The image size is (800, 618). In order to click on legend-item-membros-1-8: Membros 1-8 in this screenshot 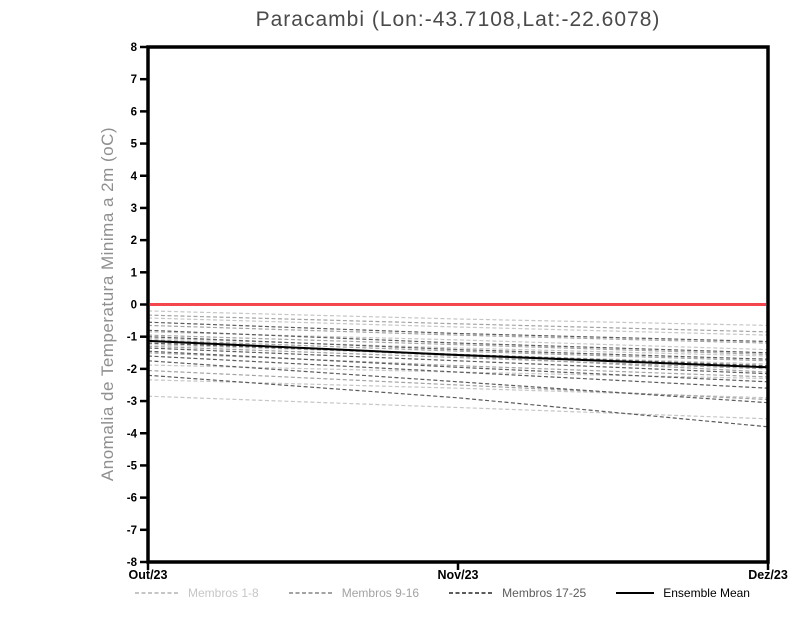, I will do `click(197, 593)`.